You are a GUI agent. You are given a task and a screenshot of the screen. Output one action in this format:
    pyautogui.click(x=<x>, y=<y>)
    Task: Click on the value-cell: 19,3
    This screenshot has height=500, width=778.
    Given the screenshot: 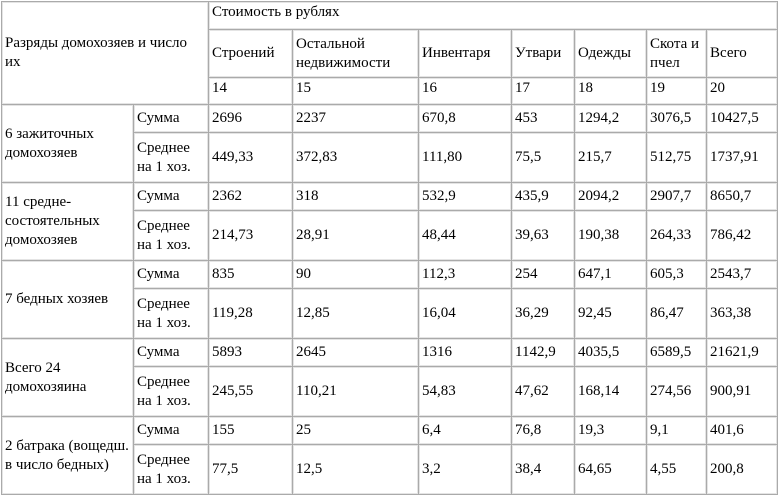 What is the action you would take?
    pyautogui.click(x=611, y=430)
    